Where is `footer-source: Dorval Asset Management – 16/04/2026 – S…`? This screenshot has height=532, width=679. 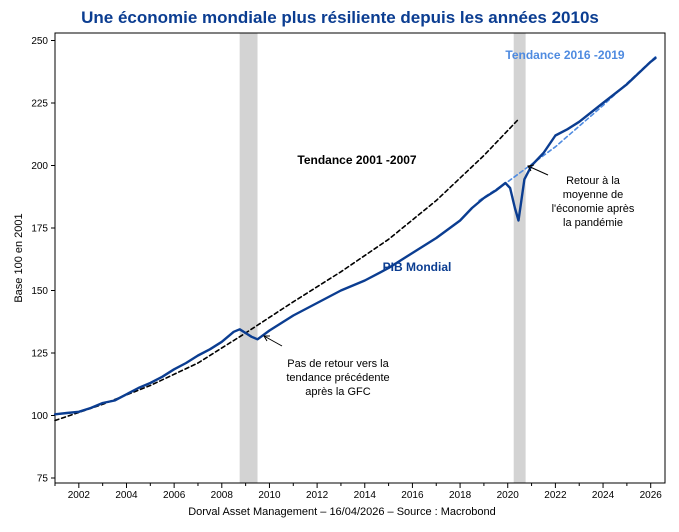 footer-source: Dorval Asset Management – 16/04/2026 – S… is located at coordinates (342, 512).